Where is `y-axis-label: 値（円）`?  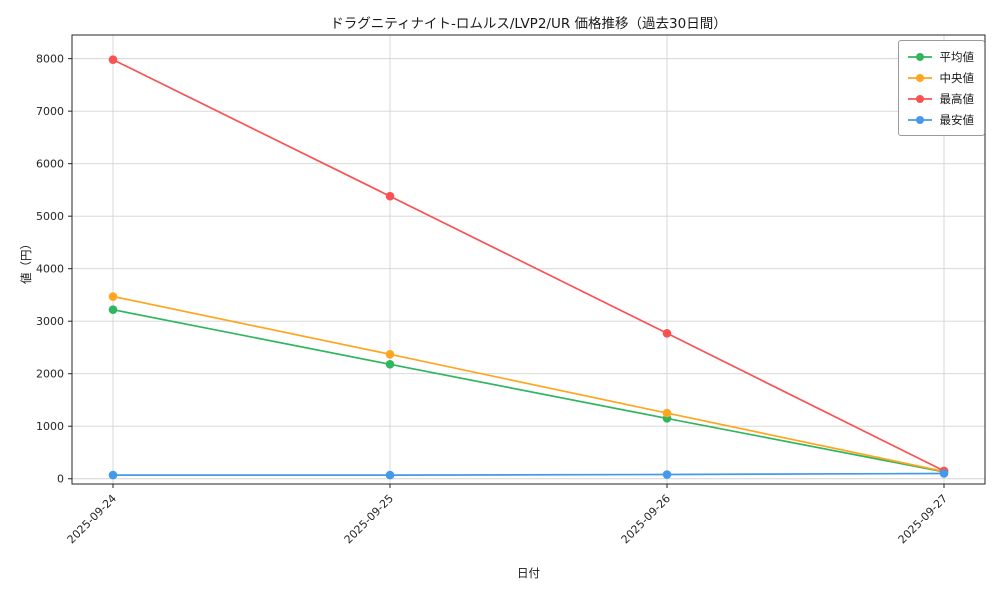
y-axis-label: 値（円） is located at coordinates (26, 261).